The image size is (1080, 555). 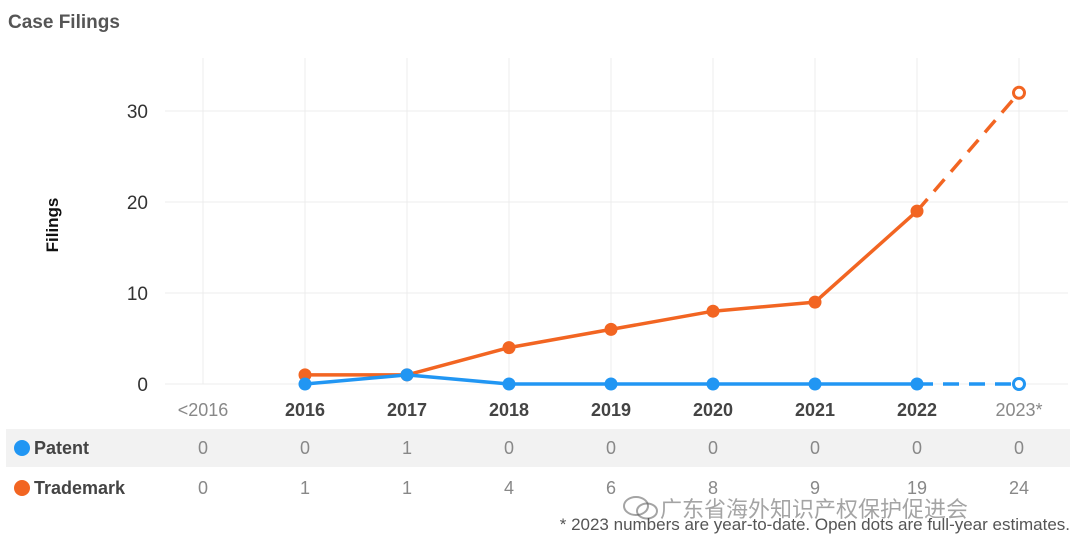 I want to click on x-tick-label: 2020, so click(x=713, y=410).